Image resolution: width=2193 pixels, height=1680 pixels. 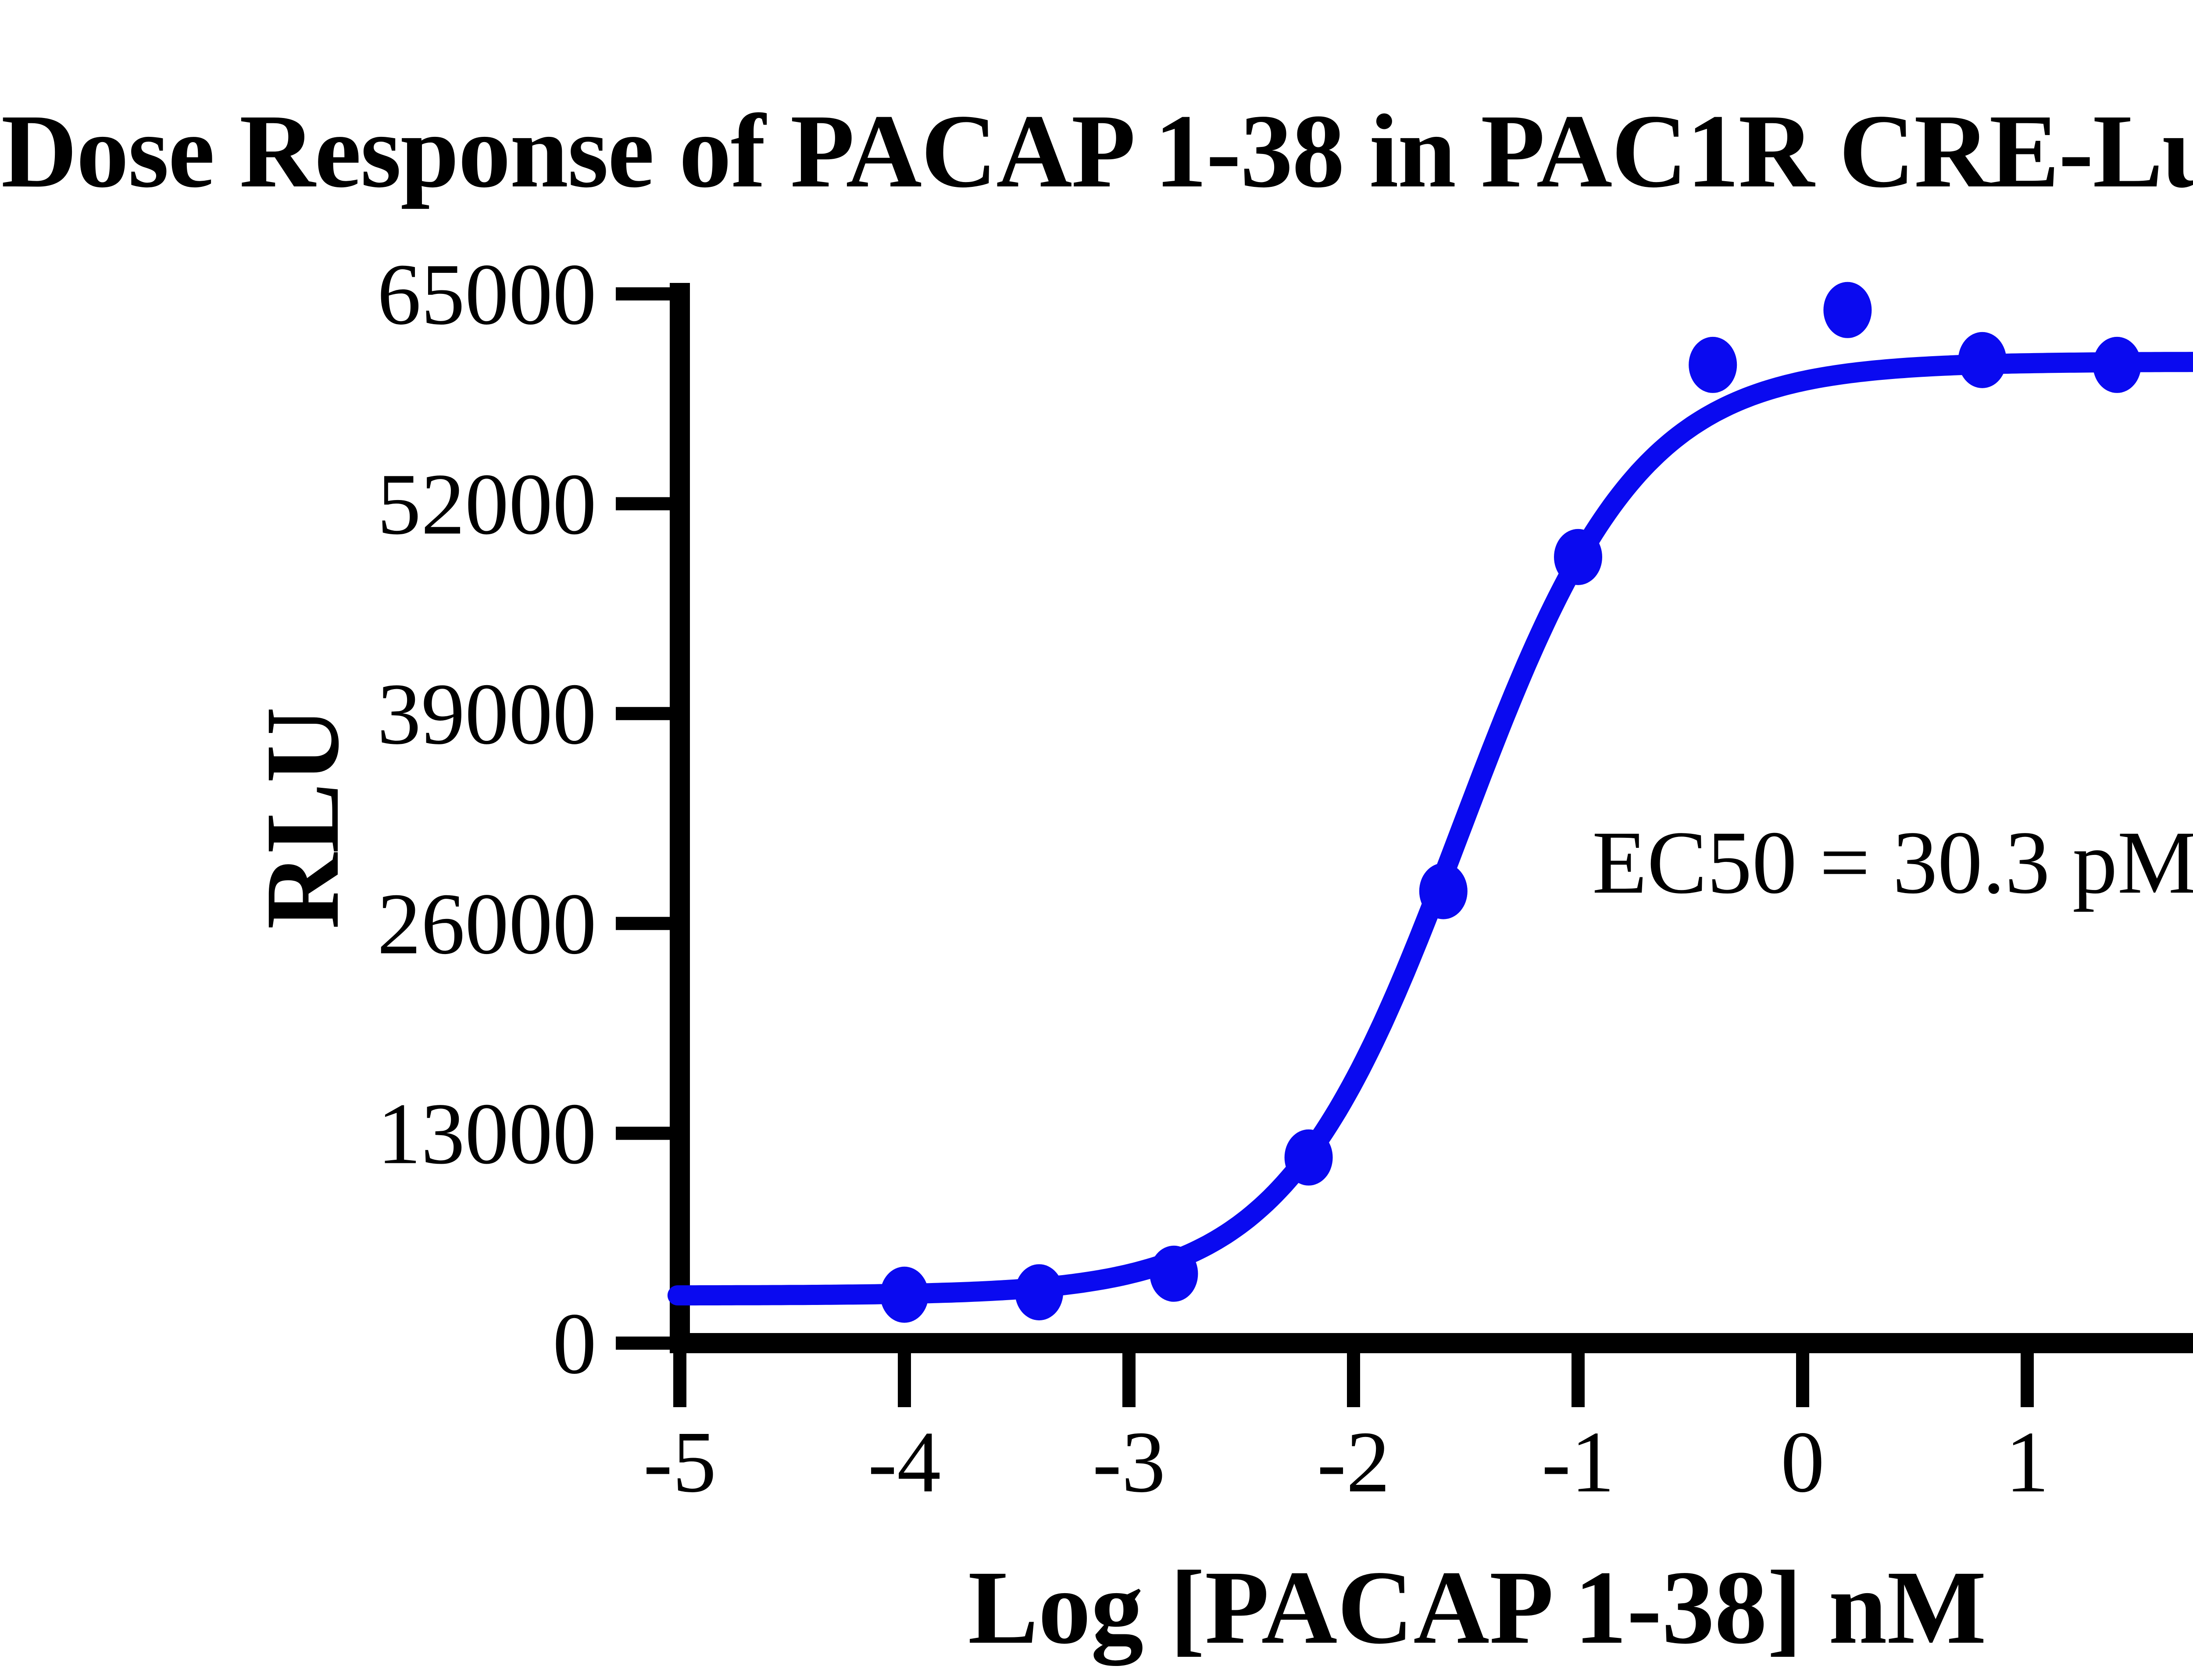 I want to click on ec50-annotation: EC50 = 30.3 pM, so click(x=1893, y=862).